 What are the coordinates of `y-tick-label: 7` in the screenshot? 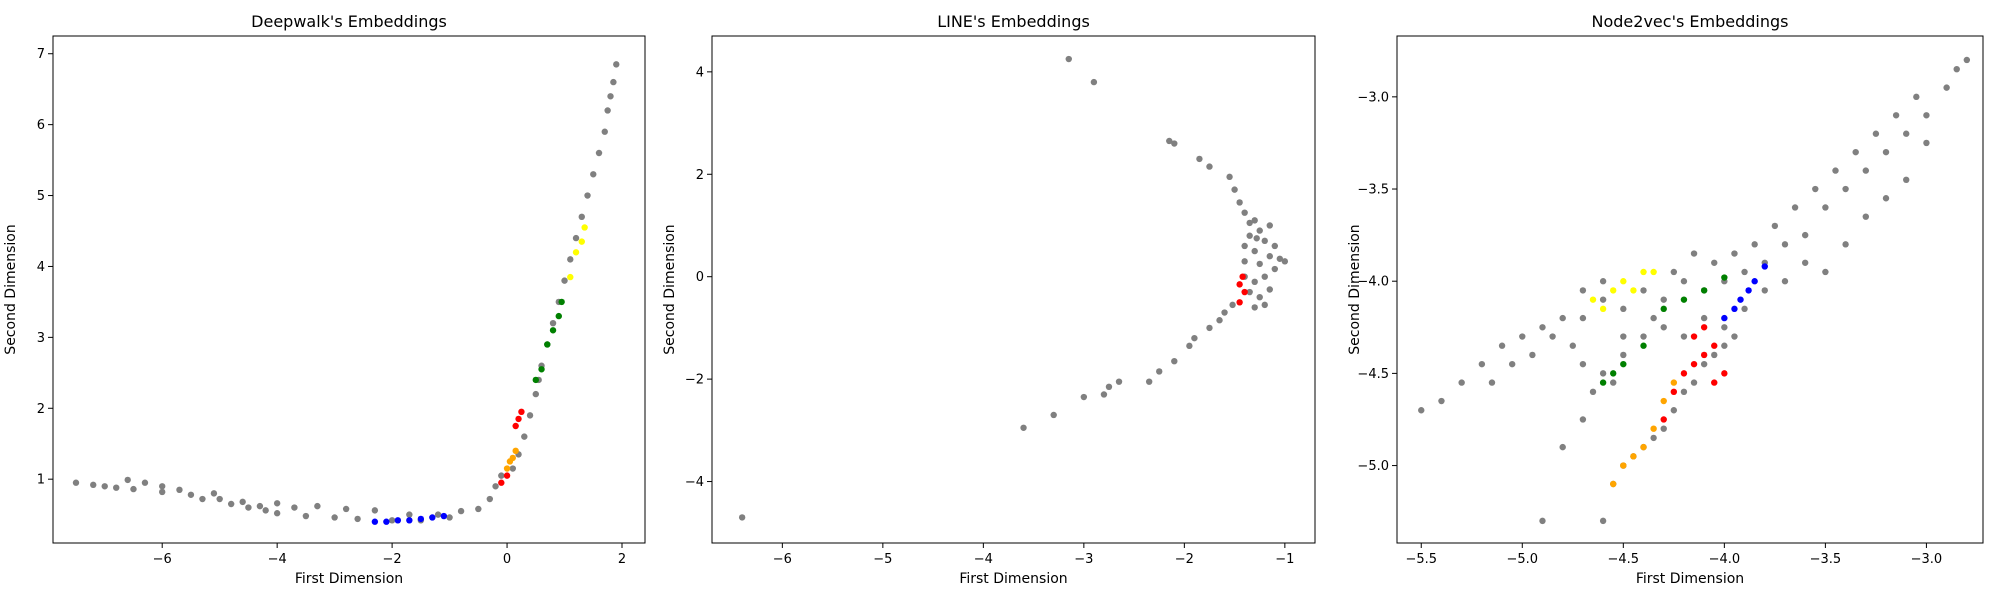 It's located at (41, 54).